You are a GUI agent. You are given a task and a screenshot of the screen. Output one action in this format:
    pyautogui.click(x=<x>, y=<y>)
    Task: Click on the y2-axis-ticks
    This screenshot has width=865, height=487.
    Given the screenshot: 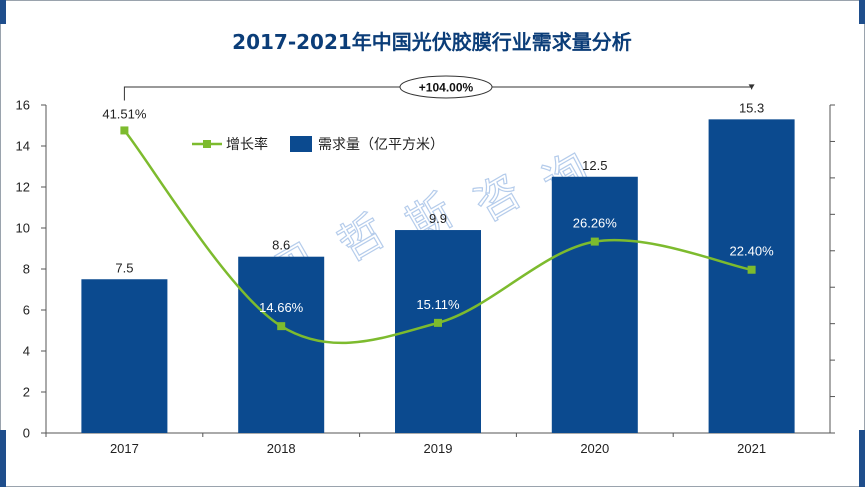 What is the action you would take?
    pyautogui.click(x=832, y=269)
    